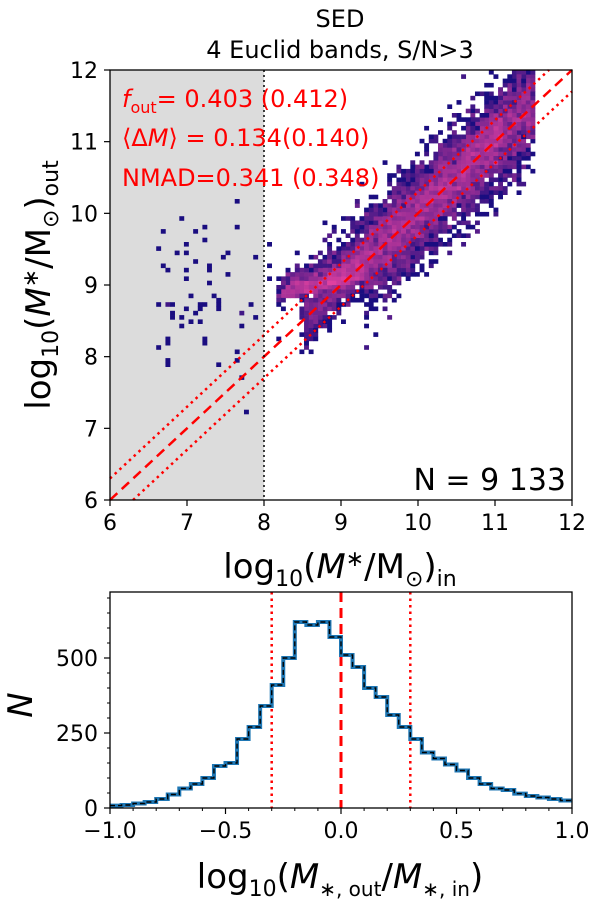  I want to click on y-tick-label: 0, so click(91, 809).